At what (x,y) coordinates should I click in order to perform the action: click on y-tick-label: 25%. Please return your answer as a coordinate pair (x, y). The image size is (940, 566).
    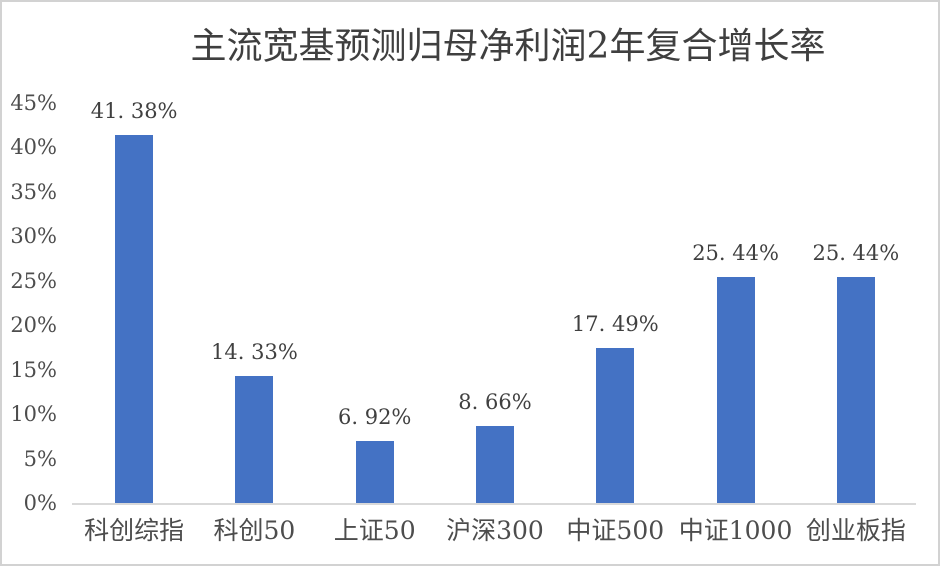
    Looking at the image, I should click on (33, 280).